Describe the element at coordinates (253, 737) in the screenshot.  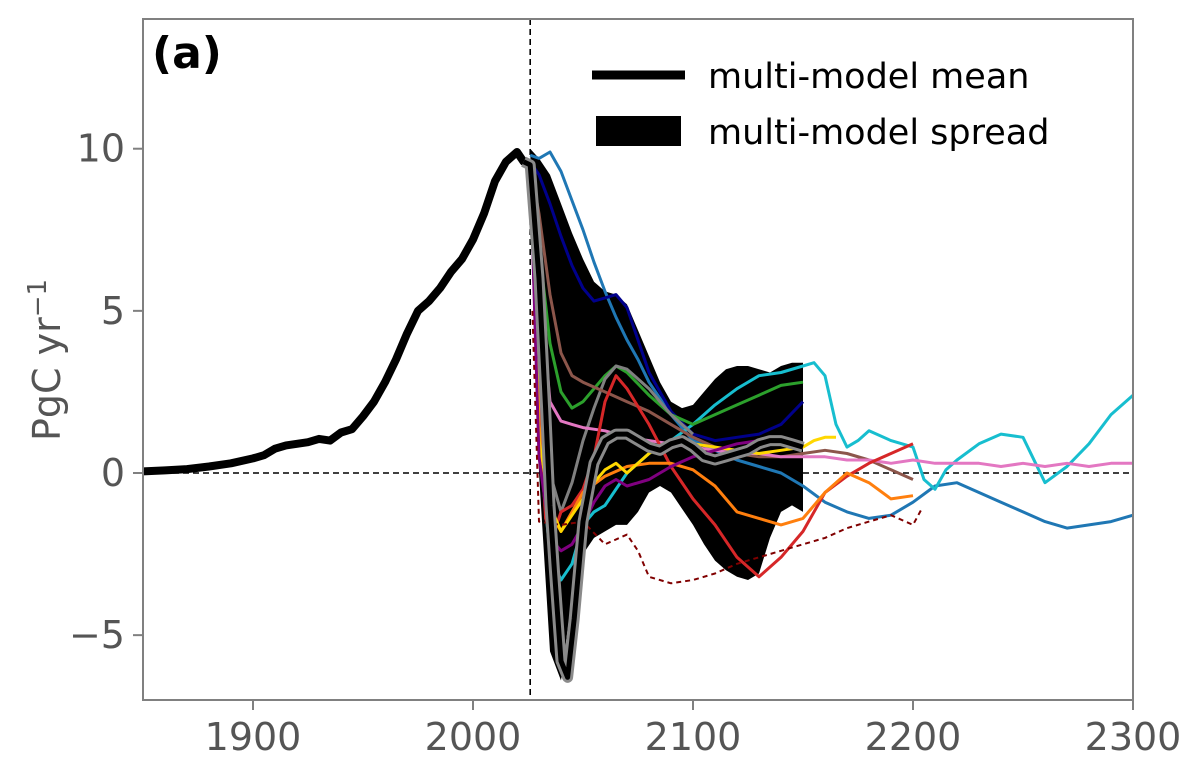
I see `x-tick-label: 1900` at that location.